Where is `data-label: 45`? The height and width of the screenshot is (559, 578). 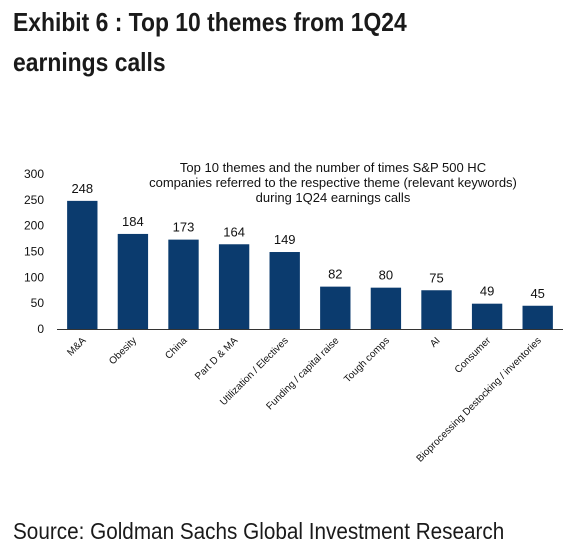 data-label: 45 is located at coordinates (537, 293).